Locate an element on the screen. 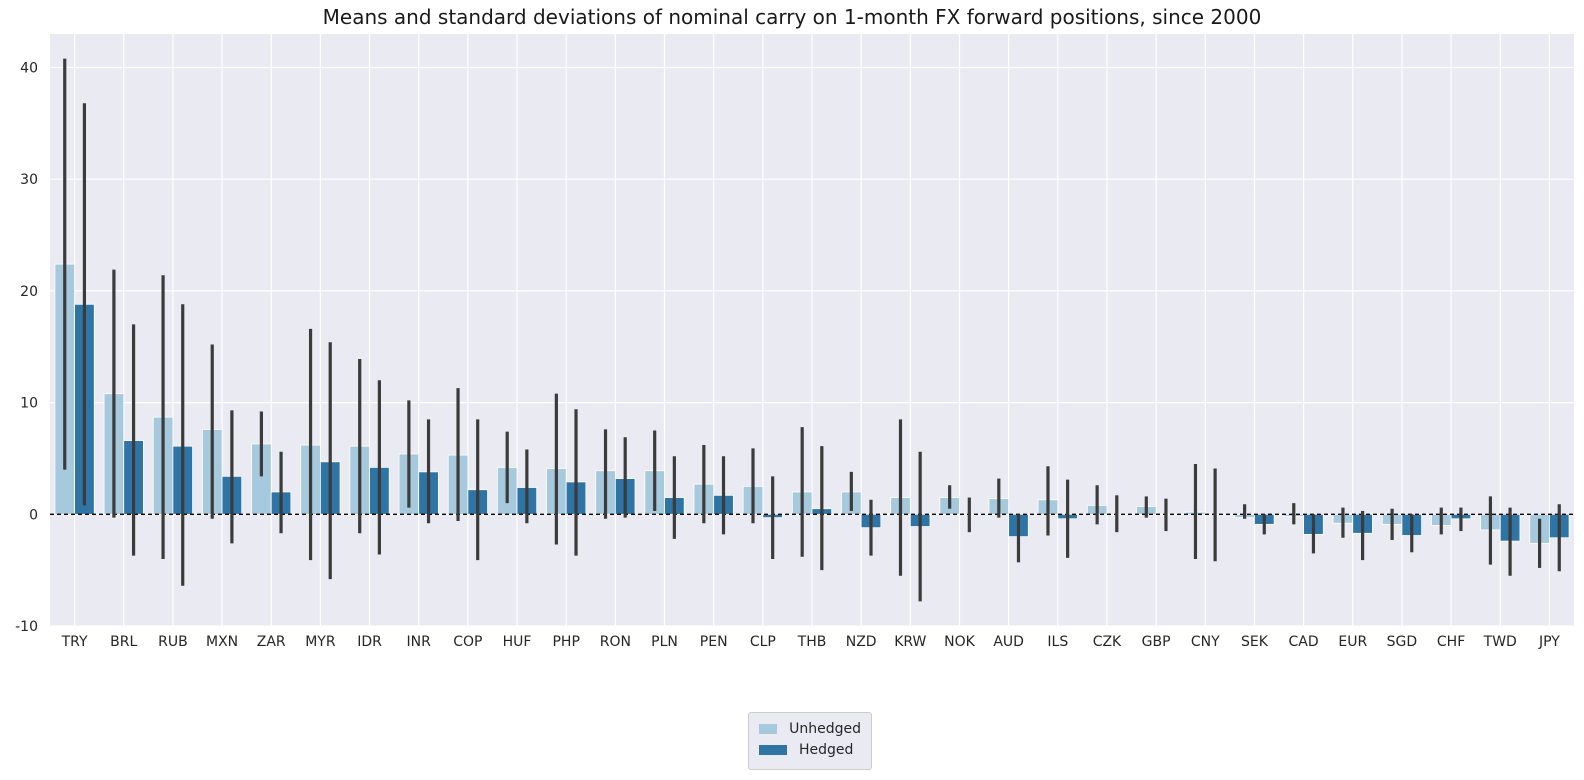 The image size is (1584, 780). legend-item-unhedged: Unhedged is located at coordinates (810, 728).